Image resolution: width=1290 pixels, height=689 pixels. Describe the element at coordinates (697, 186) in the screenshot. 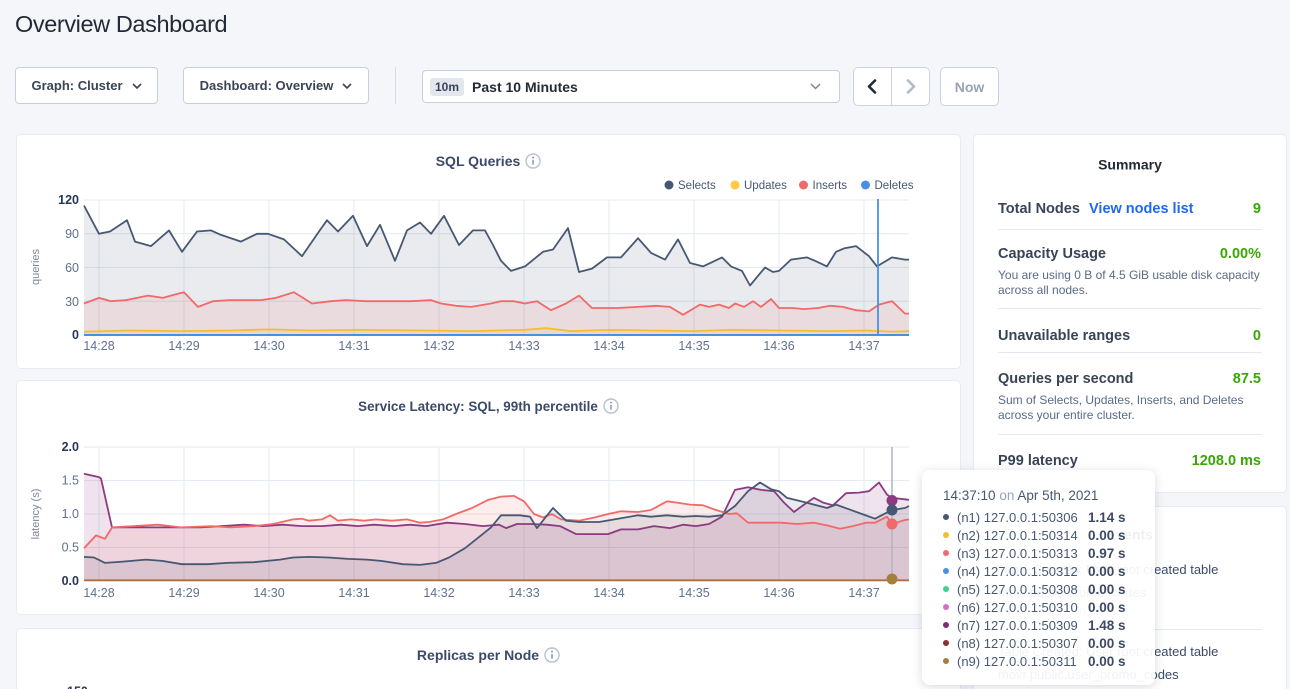

I see `svg-text: Selects` at that location.